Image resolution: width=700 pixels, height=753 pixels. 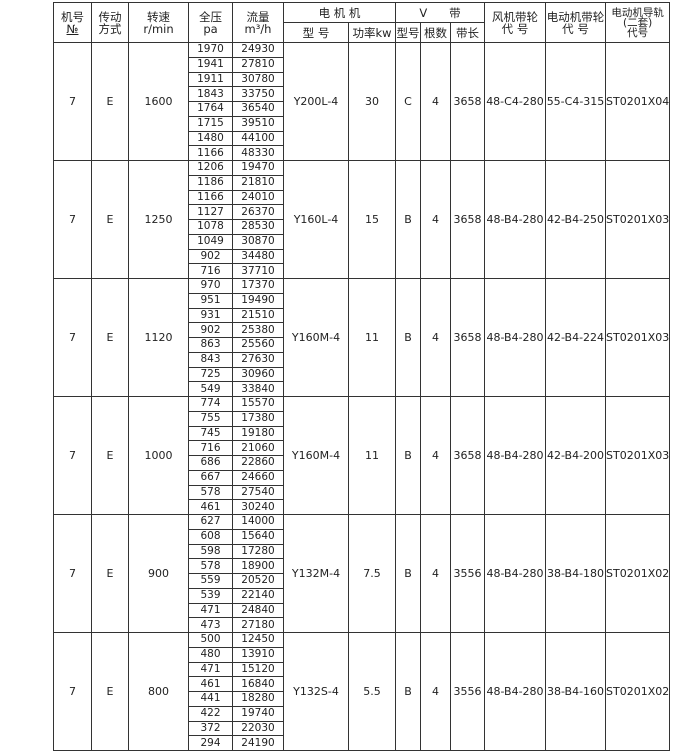 I want to click on header-belt-type: 型号, so click(x=408, y=32).